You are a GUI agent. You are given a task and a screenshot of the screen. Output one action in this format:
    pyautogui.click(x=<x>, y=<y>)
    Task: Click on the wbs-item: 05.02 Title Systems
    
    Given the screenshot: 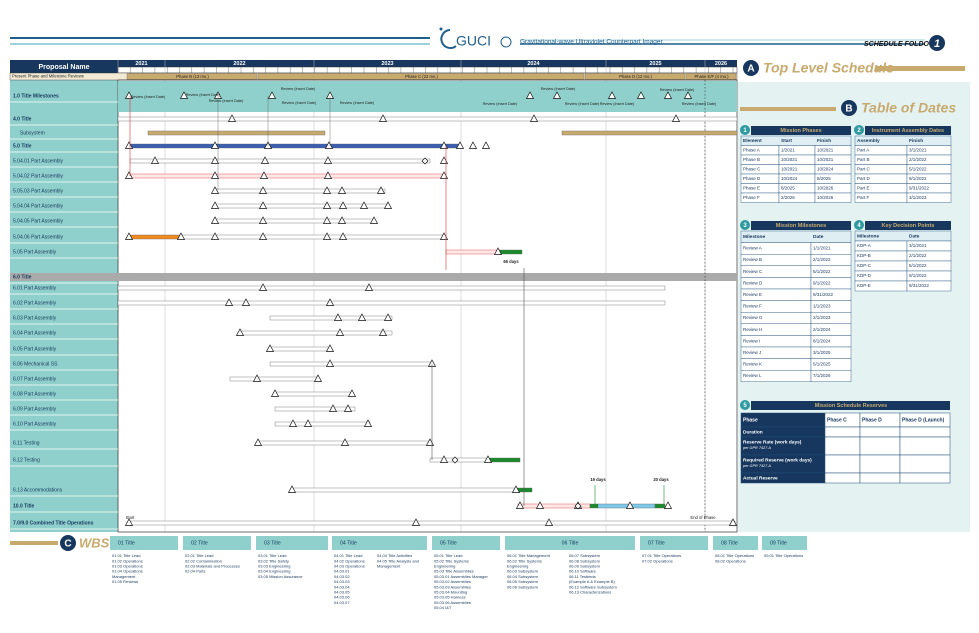 What is the action you would take?
    pyautogui.click(x=451, y=560)
    